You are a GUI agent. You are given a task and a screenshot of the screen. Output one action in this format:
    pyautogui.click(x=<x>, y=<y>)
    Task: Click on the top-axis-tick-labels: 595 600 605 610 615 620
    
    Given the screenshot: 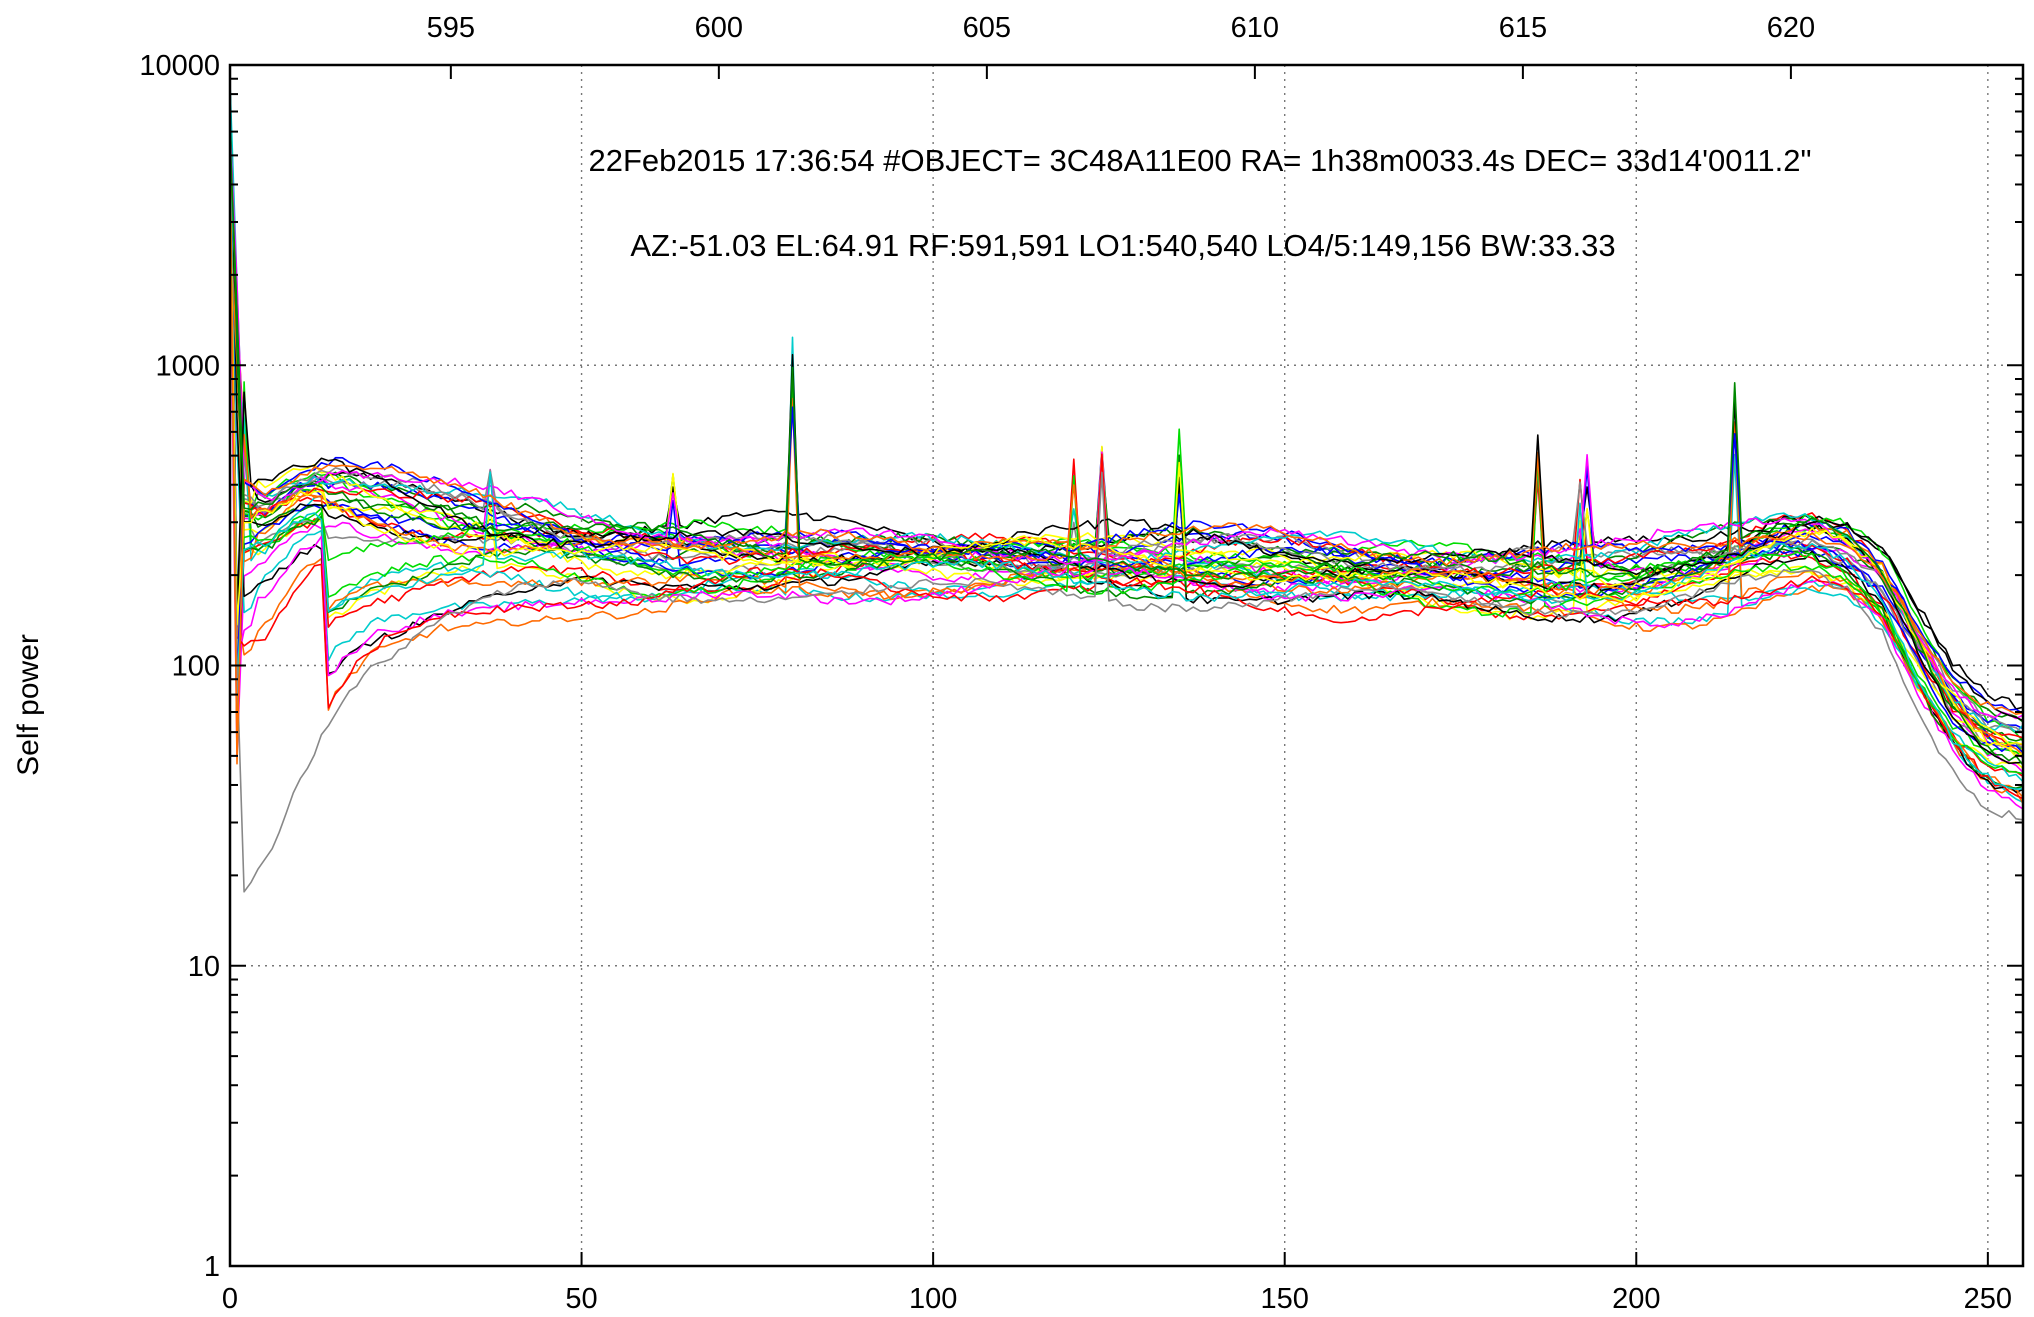 What is the action you would take?
    pyautogui.click(x=1121, y=28)
    